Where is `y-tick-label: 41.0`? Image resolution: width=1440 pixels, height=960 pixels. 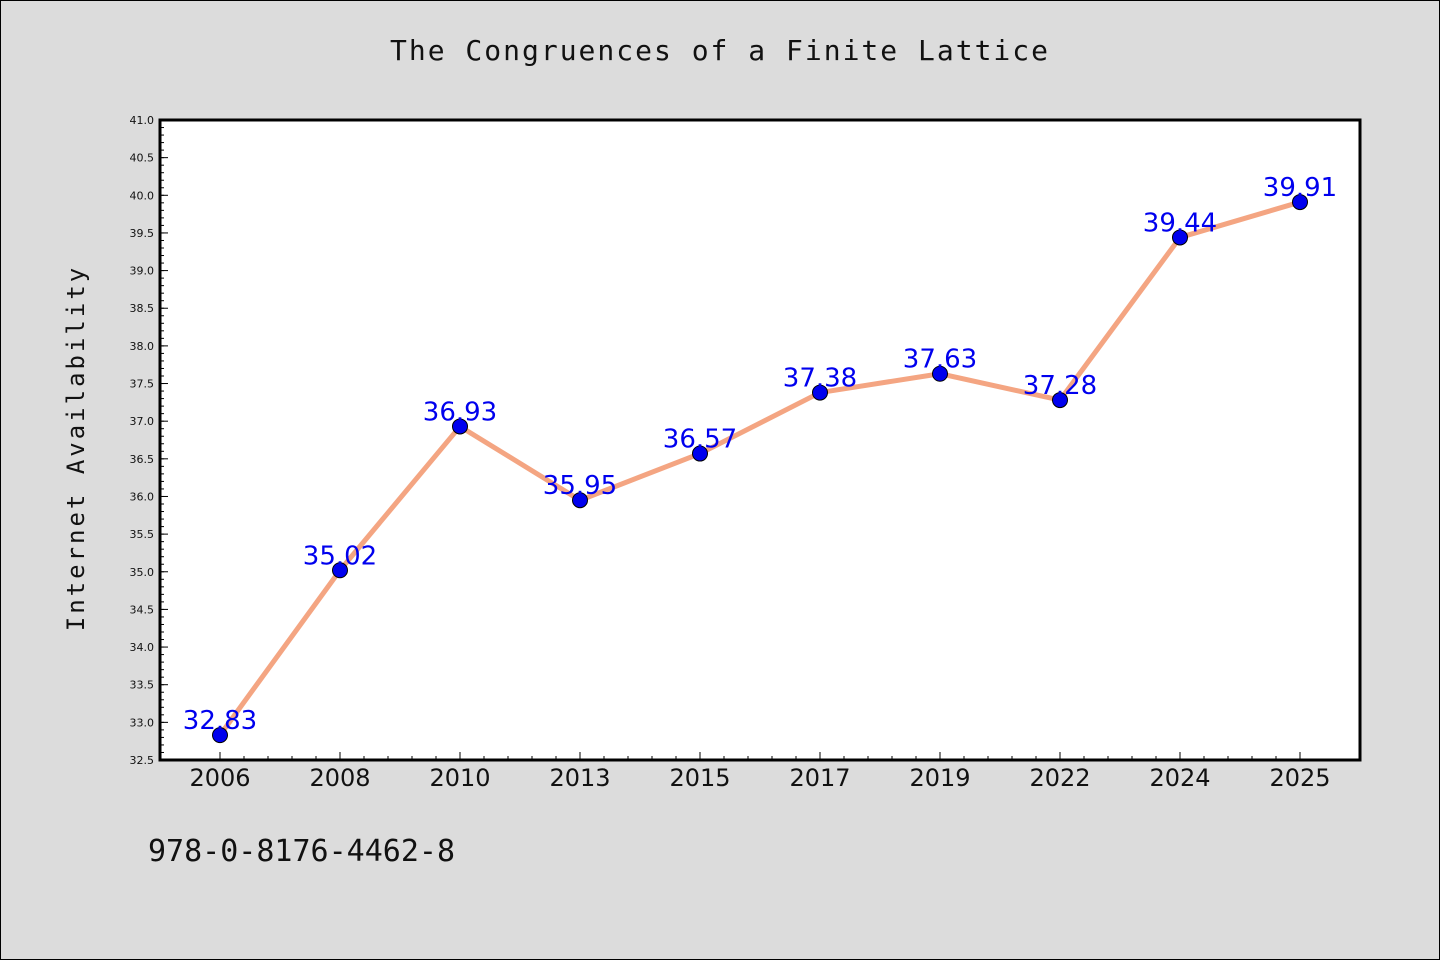 y-tick-label: 41.0 is located at coordinates (142, 120).